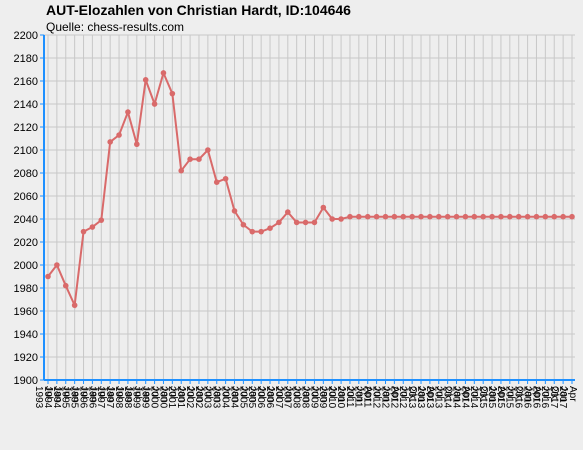 This screenshot has height=450, width=583. Describe the element at coordinates (26, 197) in the screenshot. I see `y-tick-label: 2060` at that location.